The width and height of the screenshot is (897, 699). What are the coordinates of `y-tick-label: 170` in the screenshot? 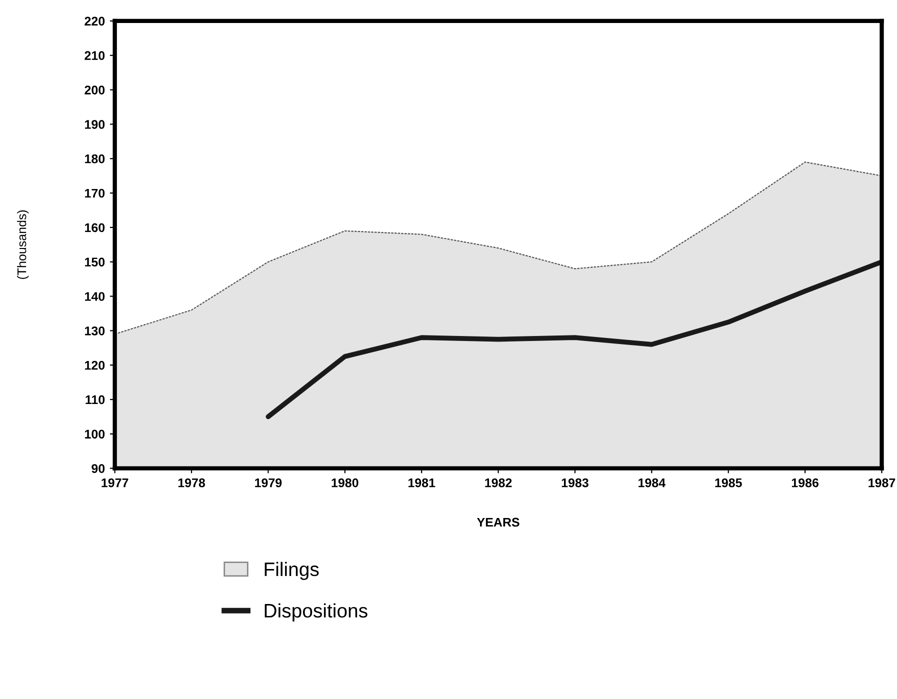 It's located at (95, 193).